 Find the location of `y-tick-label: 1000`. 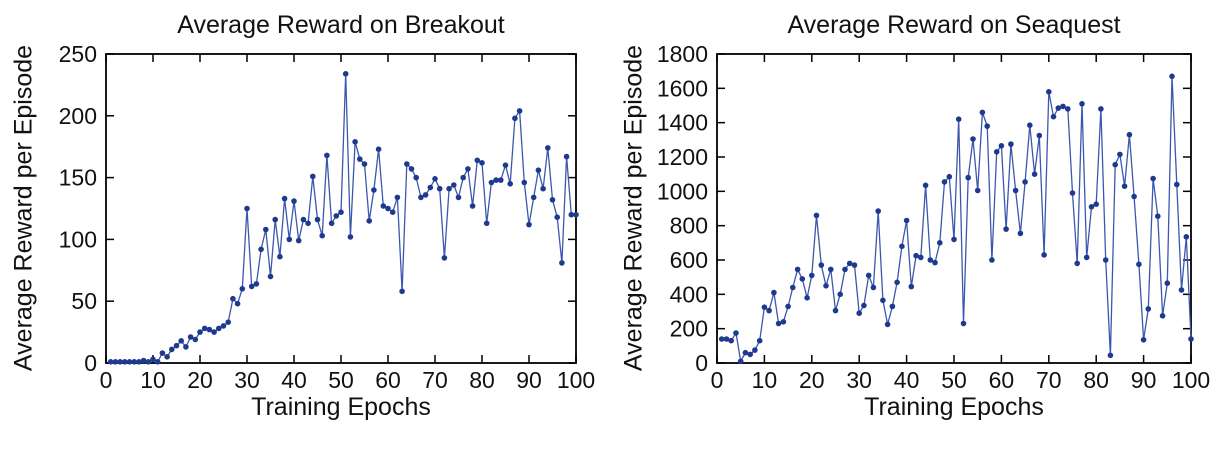

y-tick-label: 1000 is located at coordinates (682, 191).